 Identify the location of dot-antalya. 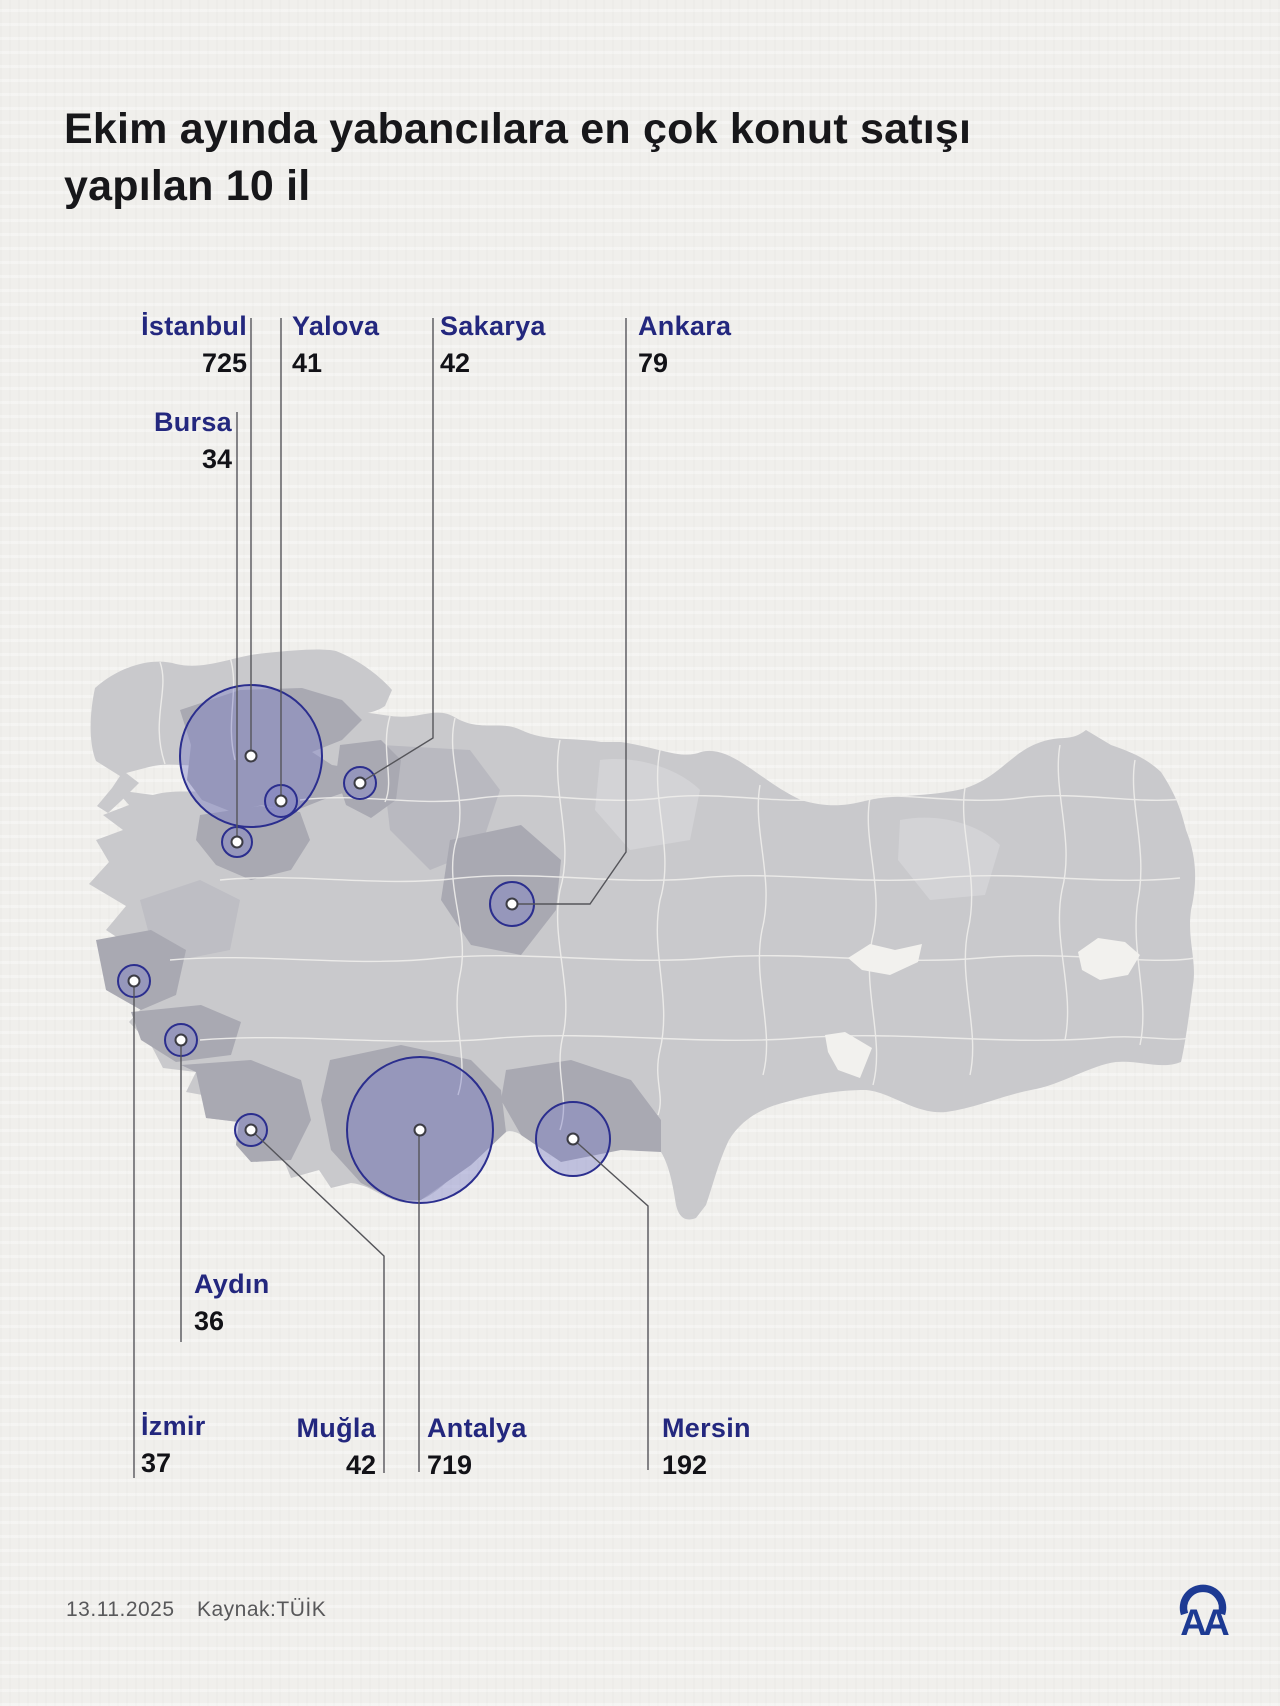
(420, 1130).